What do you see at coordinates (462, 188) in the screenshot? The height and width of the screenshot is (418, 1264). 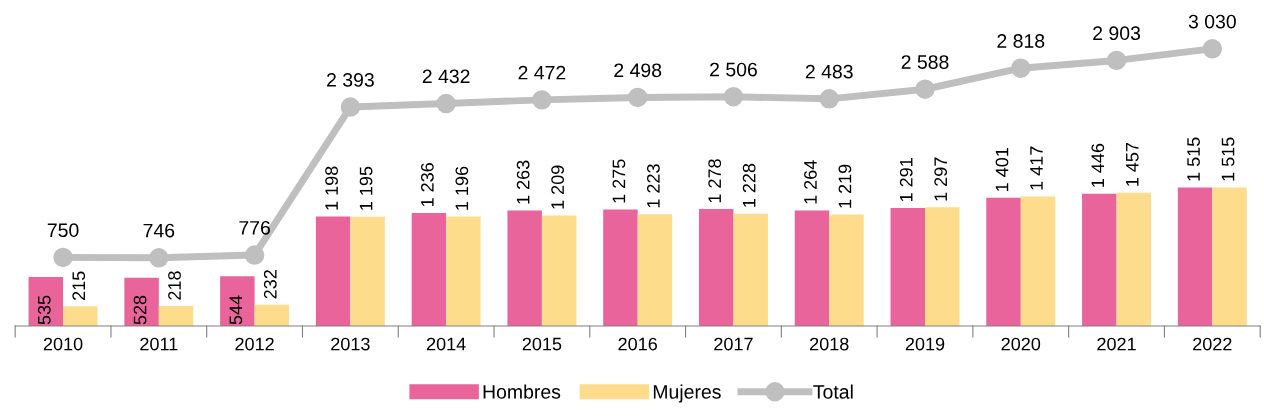 I see `data-label: 1 196` at bounding box center [462, 188].